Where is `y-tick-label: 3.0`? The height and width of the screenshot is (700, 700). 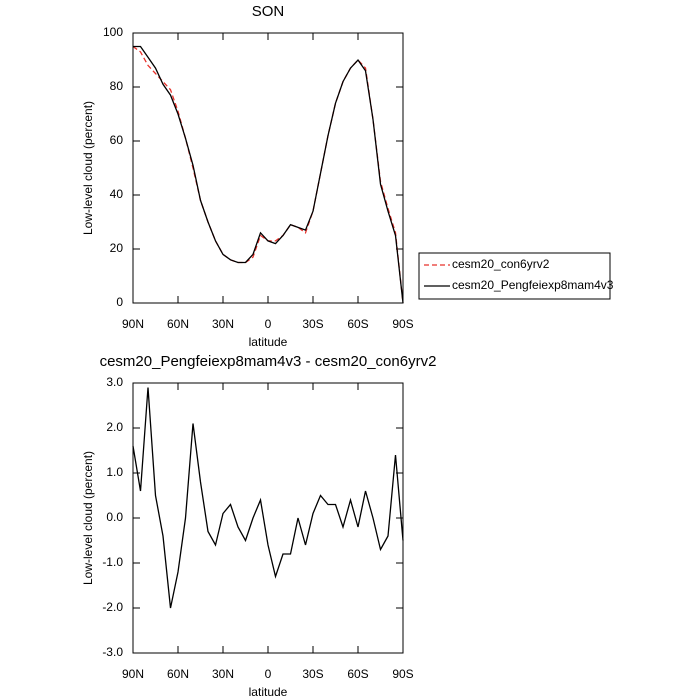
y-tick-label: 3.0 is located at coordinates (114, 382).